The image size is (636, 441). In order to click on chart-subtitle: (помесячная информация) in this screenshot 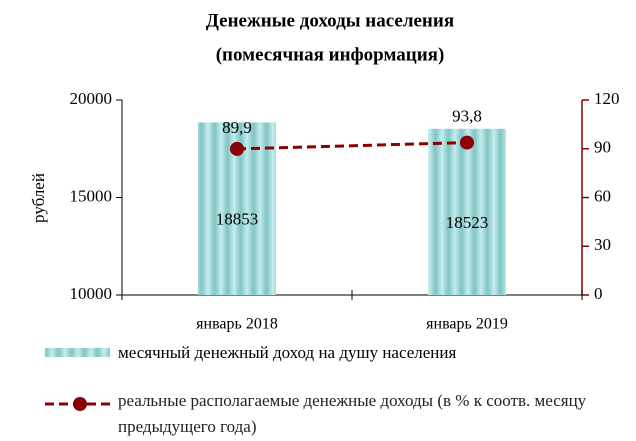, I will do `click(330, 54)`.